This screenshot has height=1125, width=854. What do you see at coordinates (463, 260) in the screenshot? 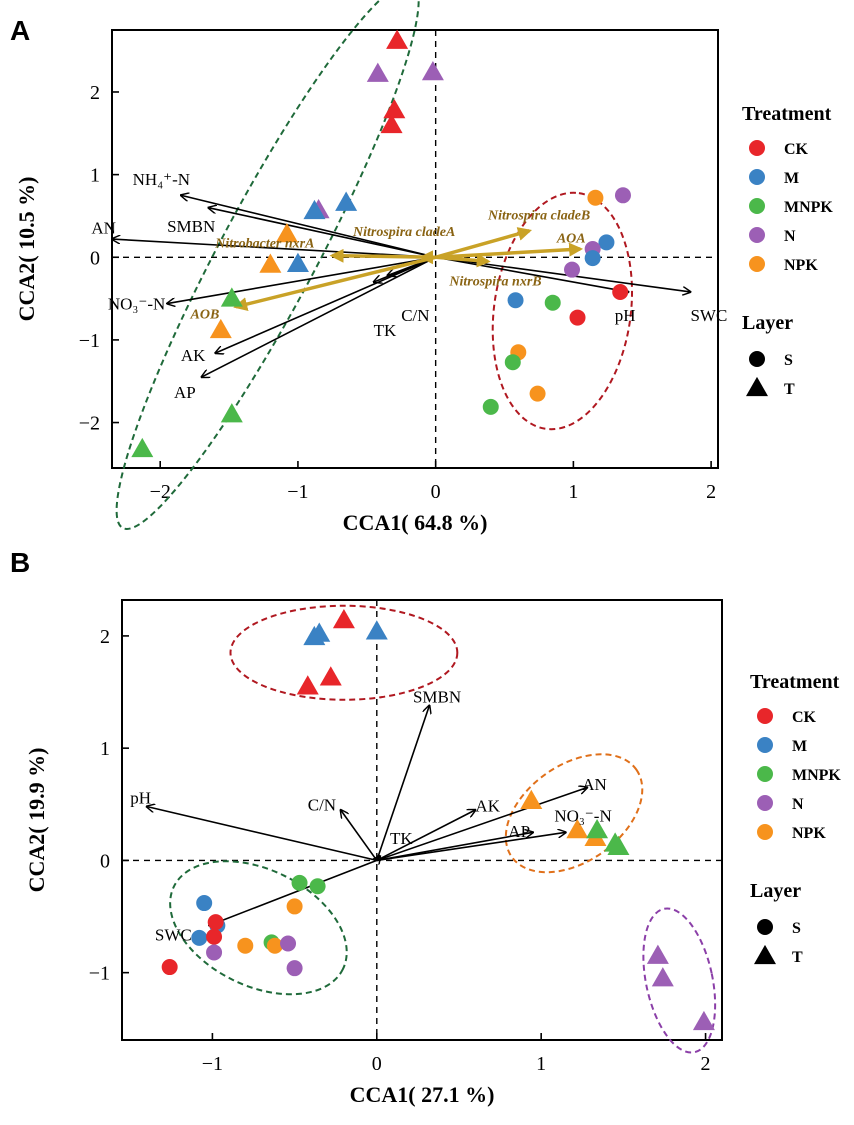
I see `species-vector-nitrospira-nxrb` at bounding box center [463, 260].